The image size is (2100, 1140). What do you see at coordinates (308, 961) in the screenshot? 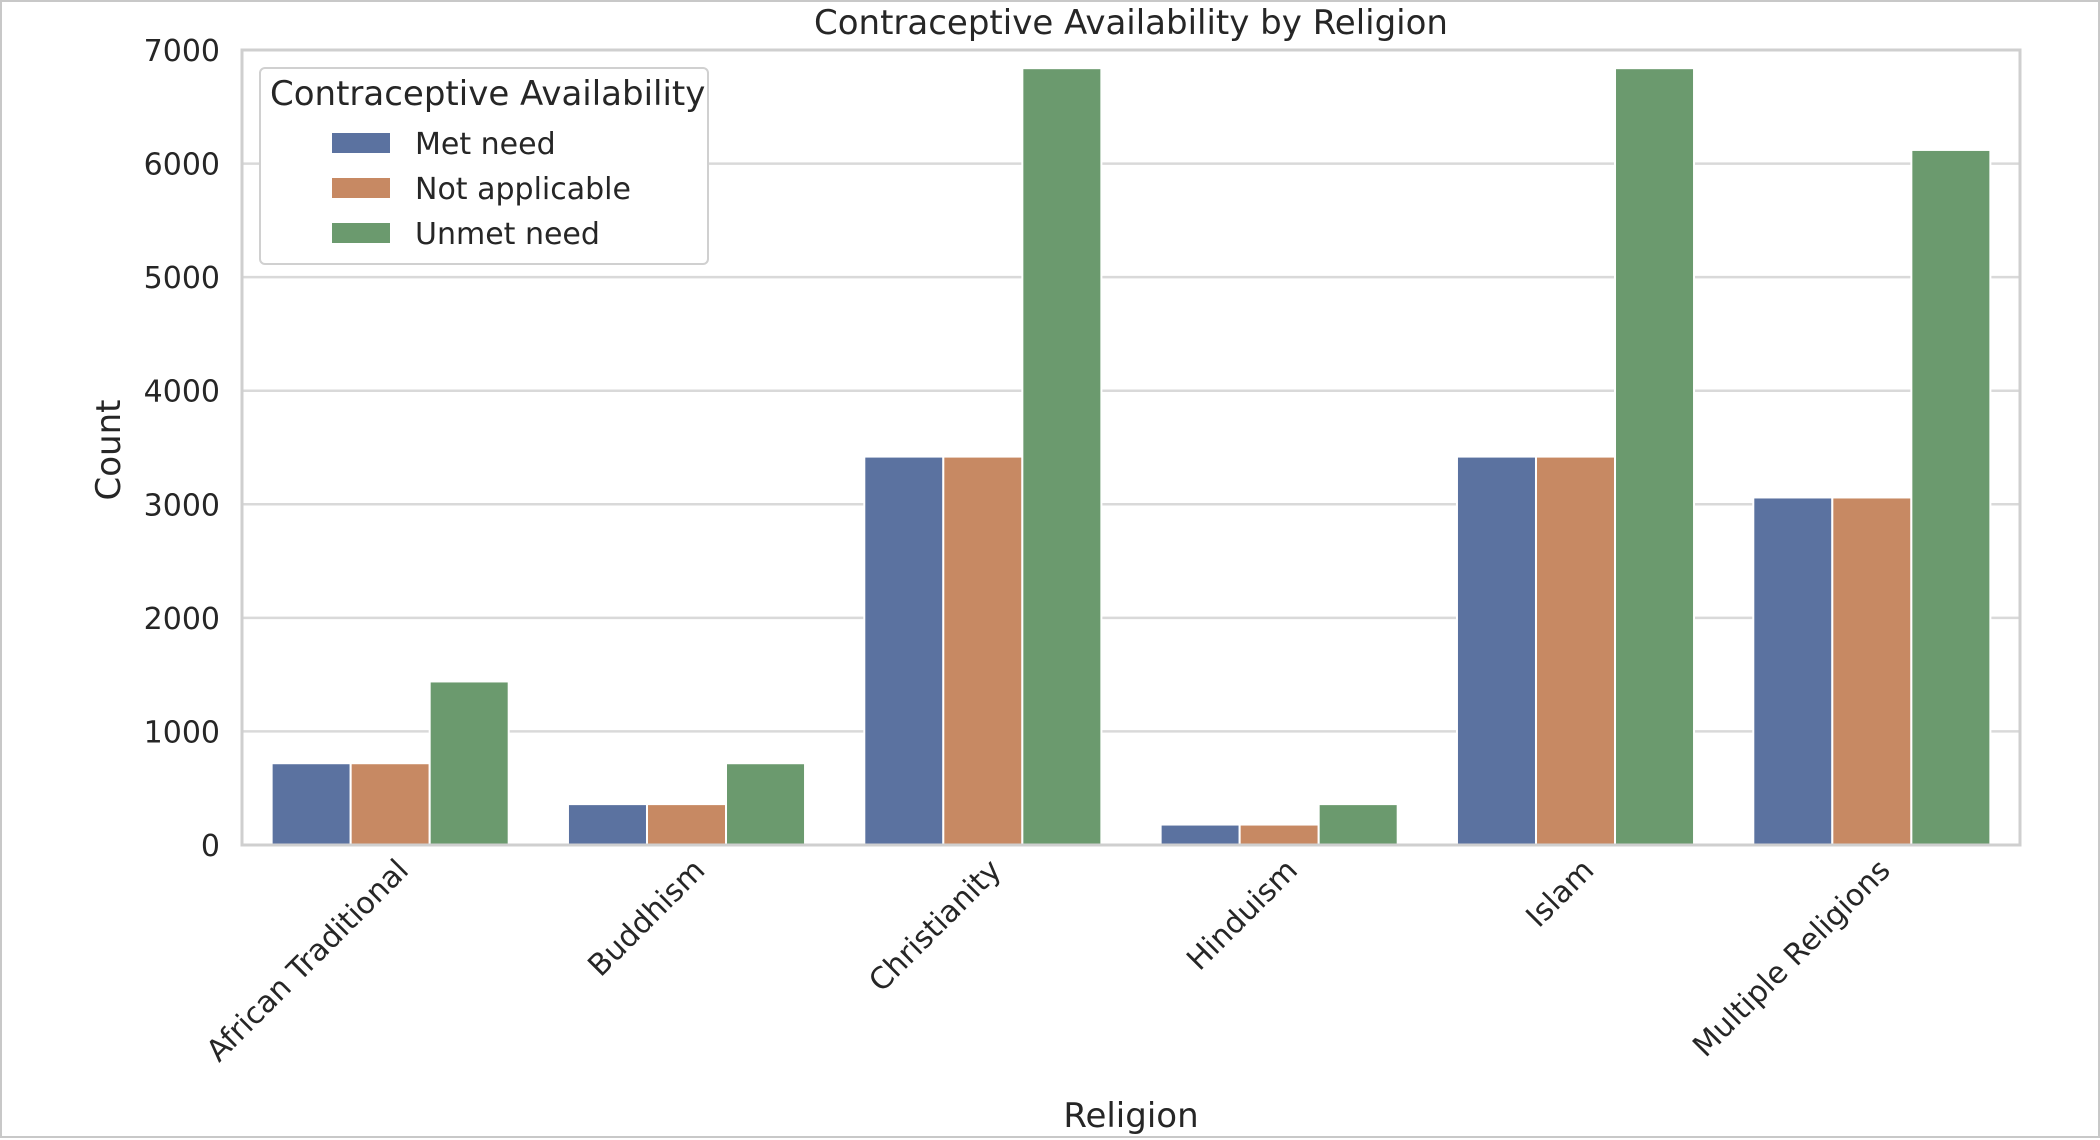
I see `x-tick-label: African Traditional` at bounding box center [308, 961].